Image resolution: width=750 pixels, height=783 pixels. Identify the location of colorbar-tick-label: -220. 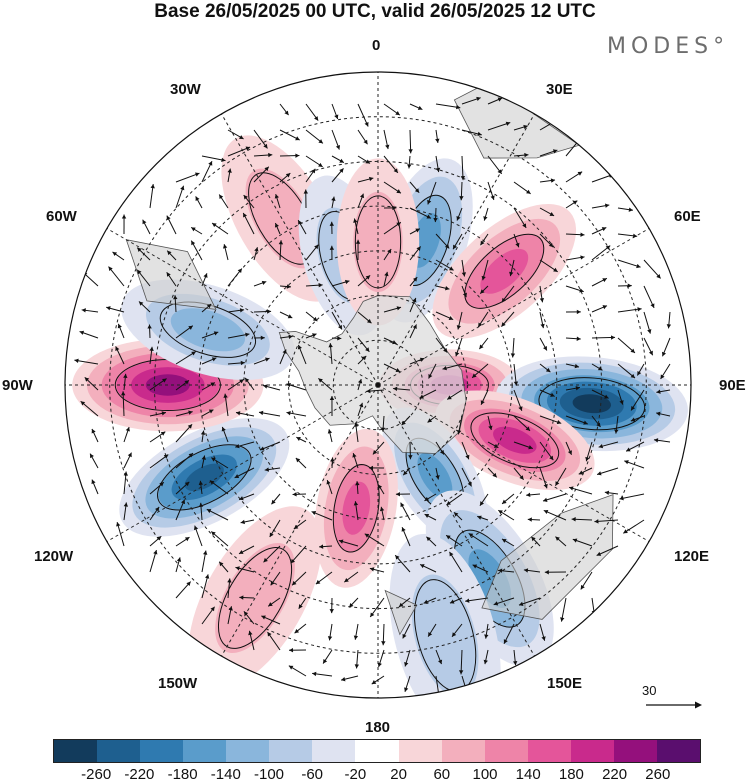
(139, 774).